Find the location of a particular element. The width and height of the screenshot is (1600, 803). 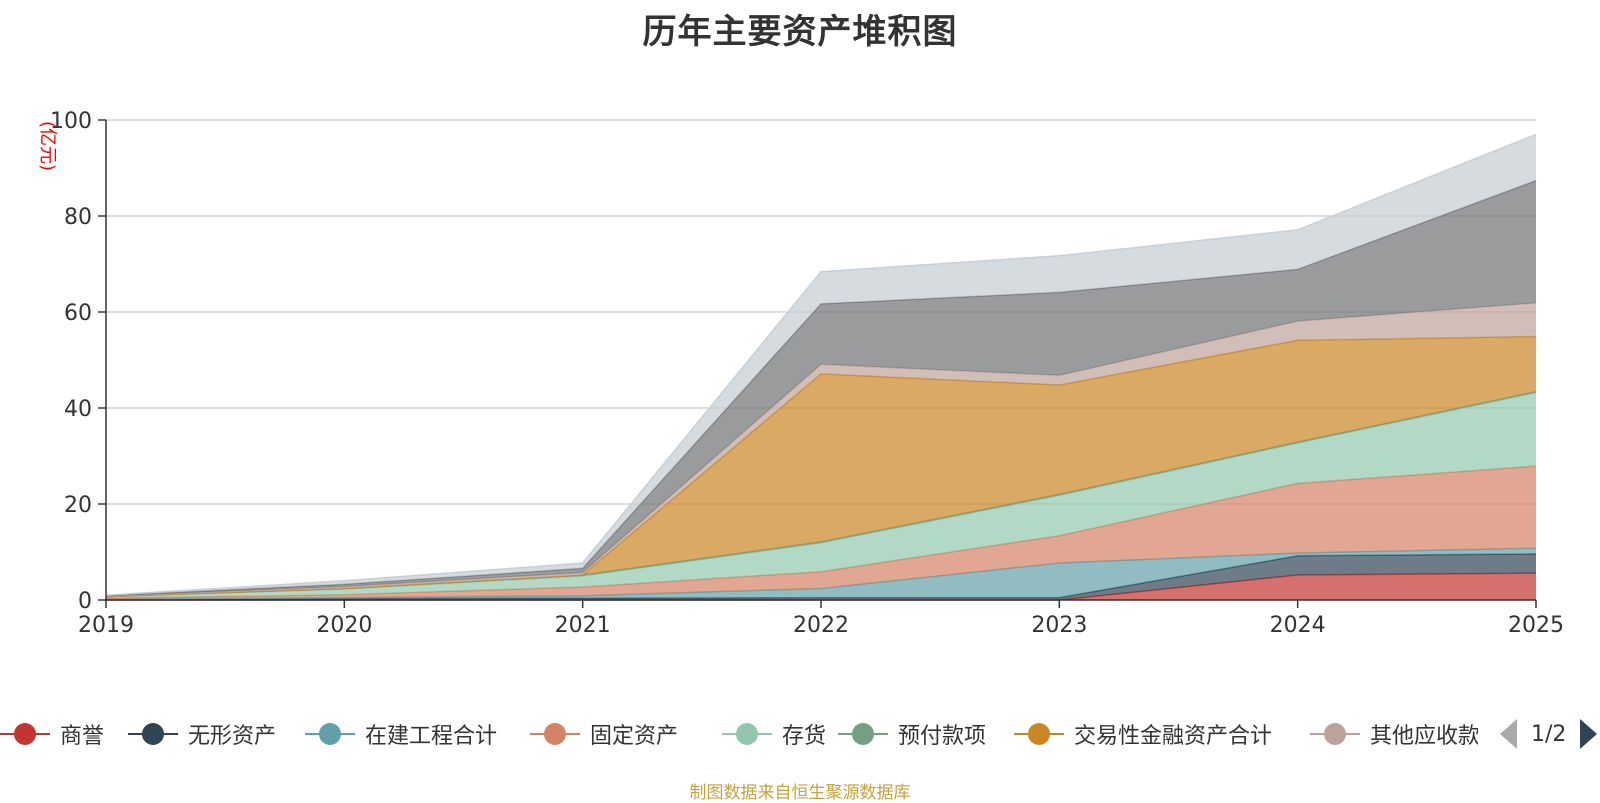

x-tick-label-2019: 2019 is located at coordinates (106, 625).